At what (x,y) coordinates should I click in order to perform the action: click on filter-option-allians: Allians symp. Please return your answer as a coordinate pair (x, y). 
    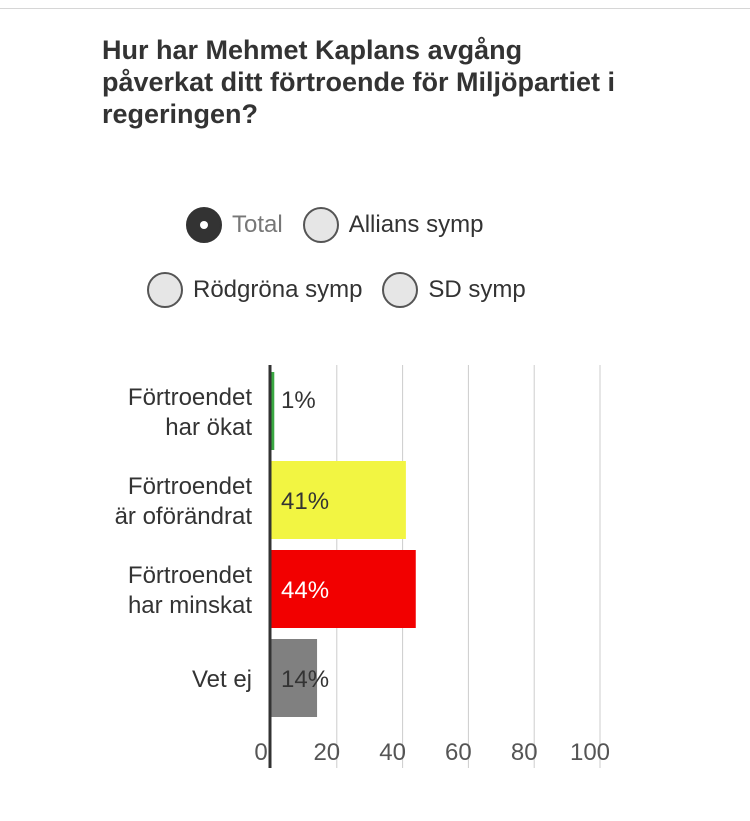
    Looking at the image, I should click on (393, 225).